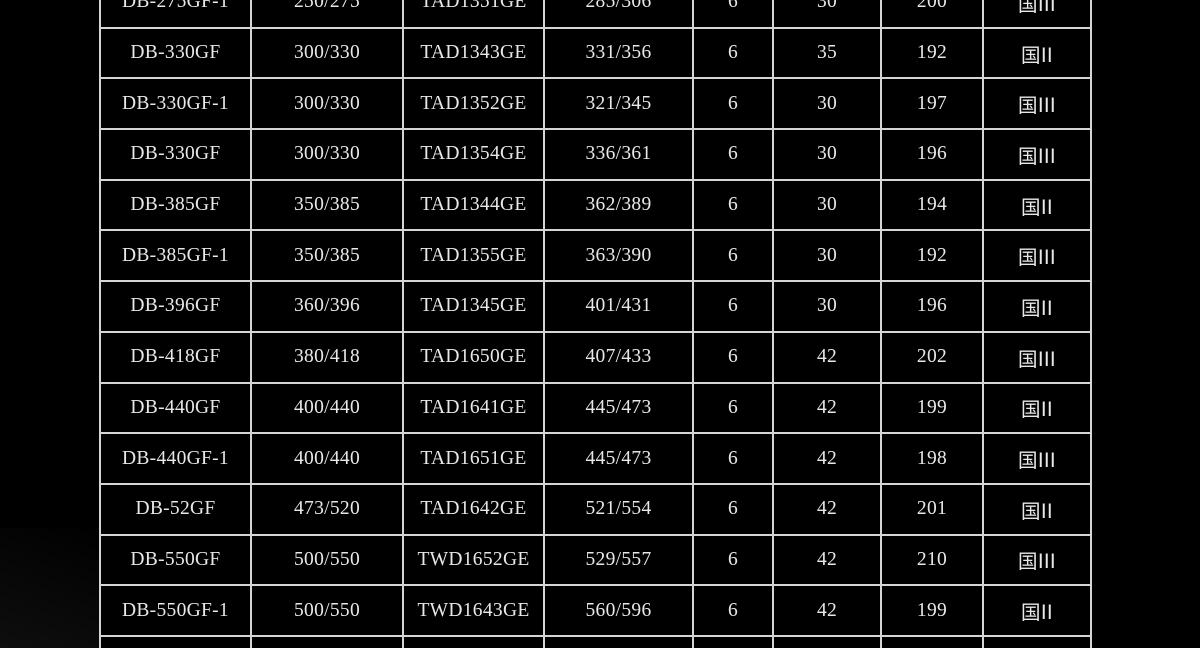 The image size is (1200, 648). What do you see at coordinates (932, 357) in the screenshot?
I see `cell-noise: 202` at bounding box center [932, 357].